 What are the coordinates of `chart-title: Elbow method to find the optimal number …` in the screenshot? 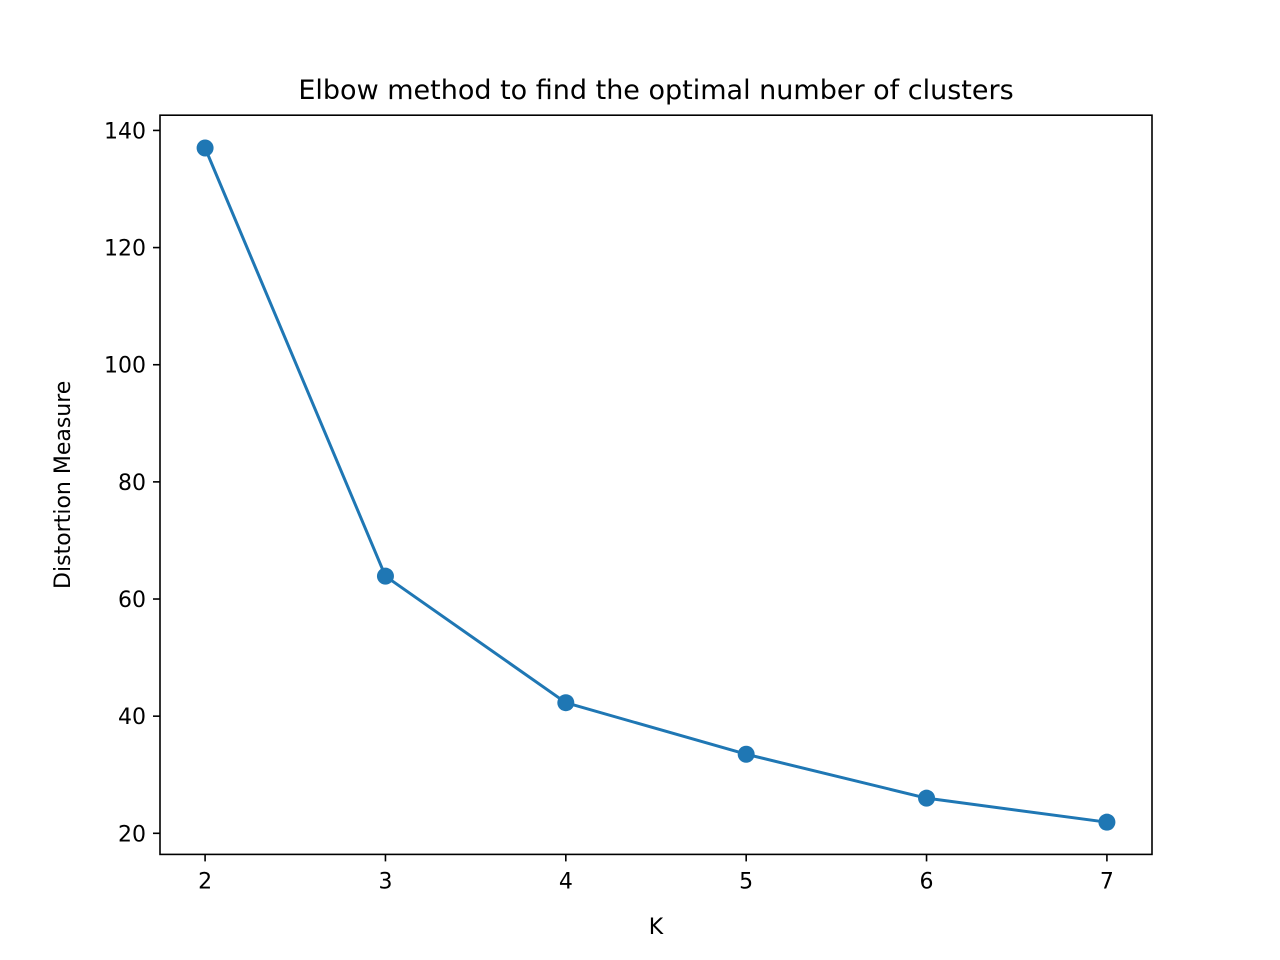 It's located at (655, 90).